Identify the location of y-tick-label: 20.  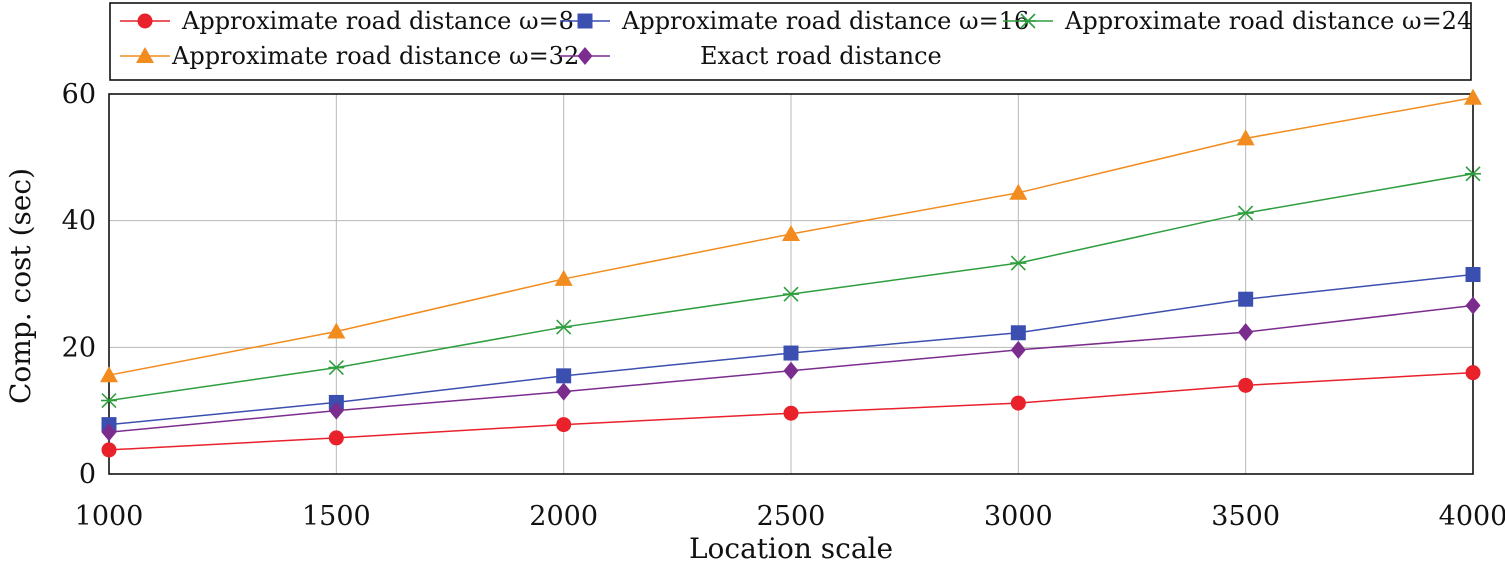
(79, 347).